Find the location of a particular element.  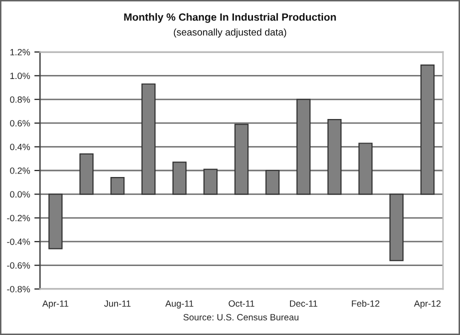

y-tick-label: -0.8% is located at coordinates (18, 289).